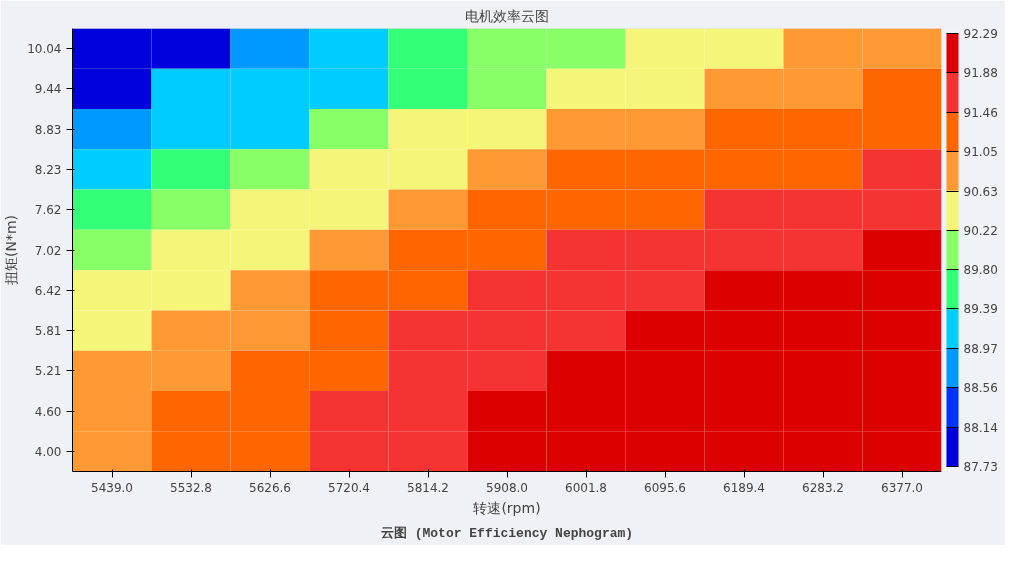 The width and height of the screenshot is (1021, 566). What do you see at coordinates (48, 451) in the screenshot?
I see `y-tick-label: 4.00` at bounding box center [48, 451].